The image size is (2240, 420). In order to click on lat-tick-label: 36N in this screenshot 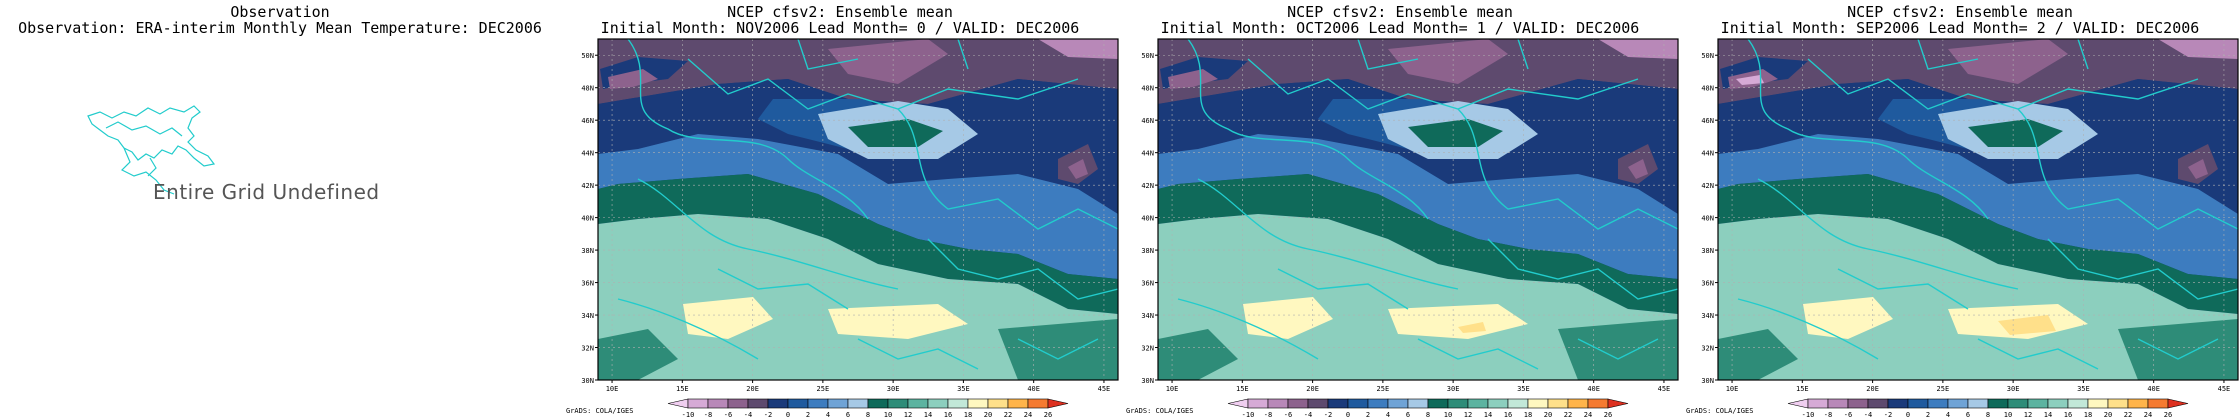, I will do `click(1707, 284)`.